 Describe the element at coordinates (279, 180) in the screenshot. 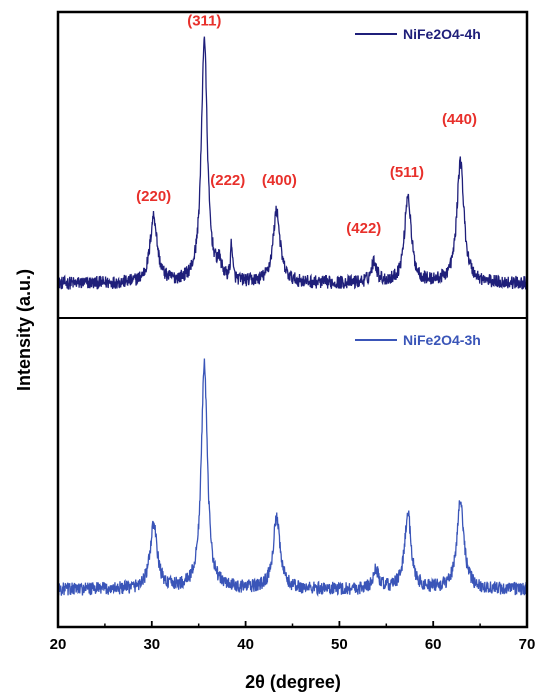

I see `peak-label-4: (400)` at that location.